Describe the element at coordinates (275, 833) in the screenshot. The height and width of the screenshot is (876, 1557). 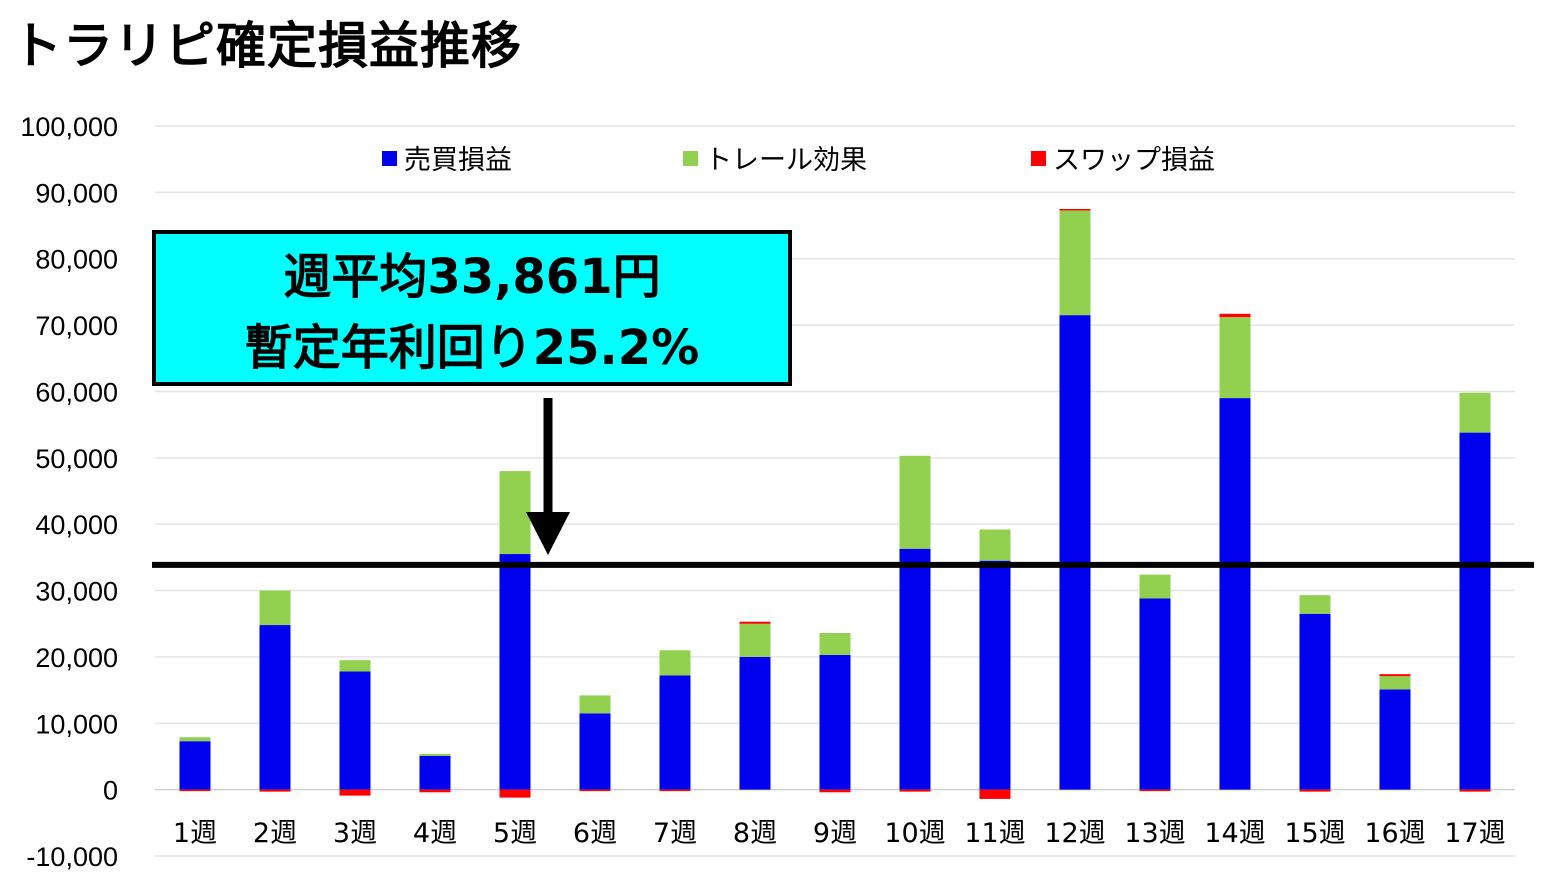
I see `x-tick-label: 2週` at that location.